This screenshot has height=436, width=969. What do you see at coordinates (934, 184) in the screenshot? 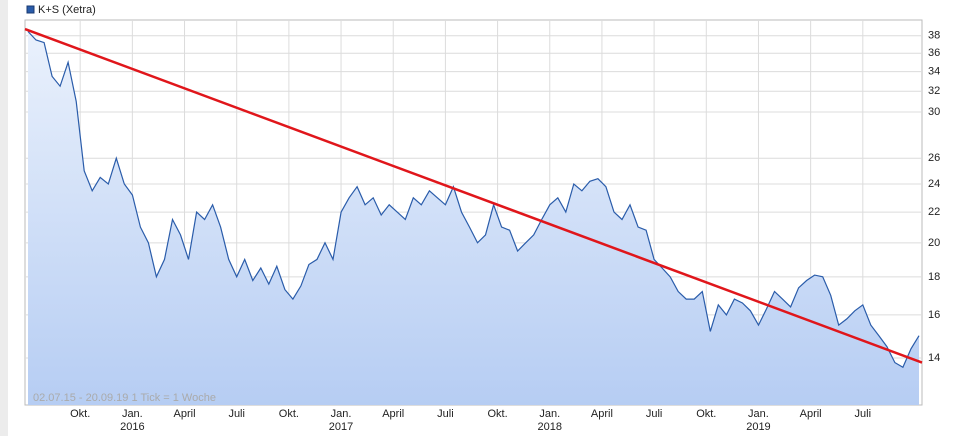
I see `y-tick-label: 24` at bounding box center [934, 184].